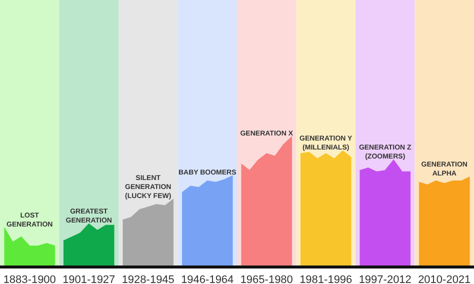  I want to click on x-tick-label: 1965-1980, so click(266, 279).